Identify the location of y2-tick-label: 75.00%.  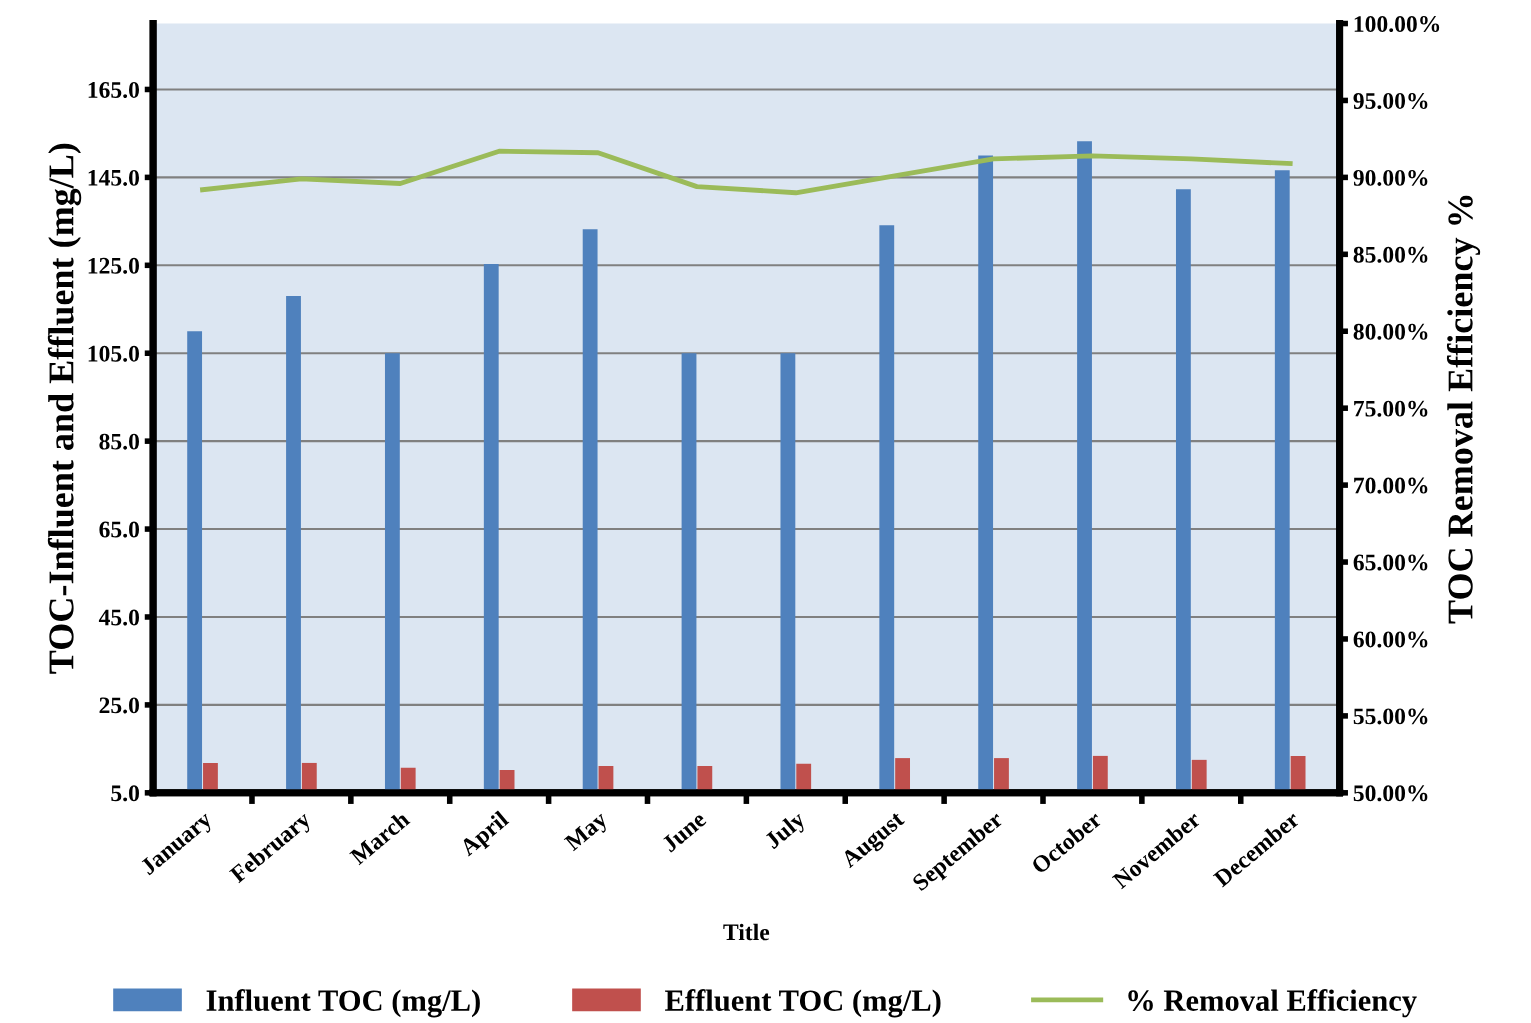
(1391, 408).